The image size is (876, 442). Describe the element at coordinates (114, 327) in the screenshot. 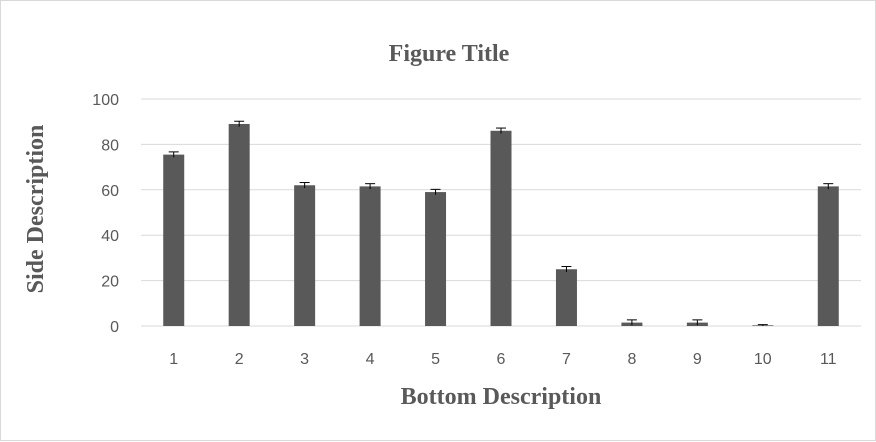

I see `y-tick-label: 0` at that location.